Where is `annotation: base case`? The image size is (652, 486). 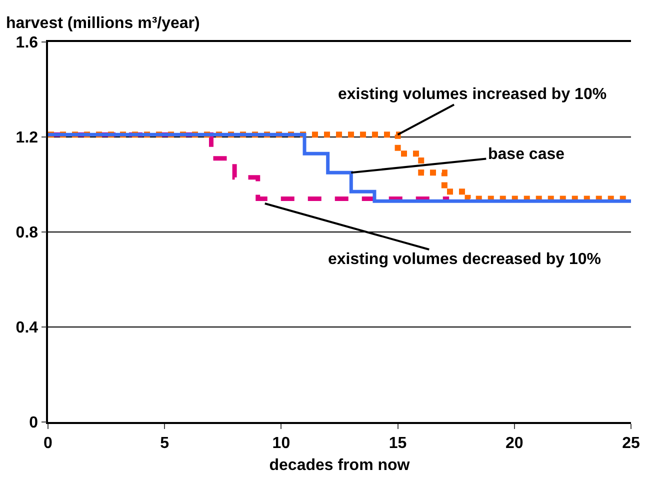
annotation: base case is located at coordinates (526, 154).